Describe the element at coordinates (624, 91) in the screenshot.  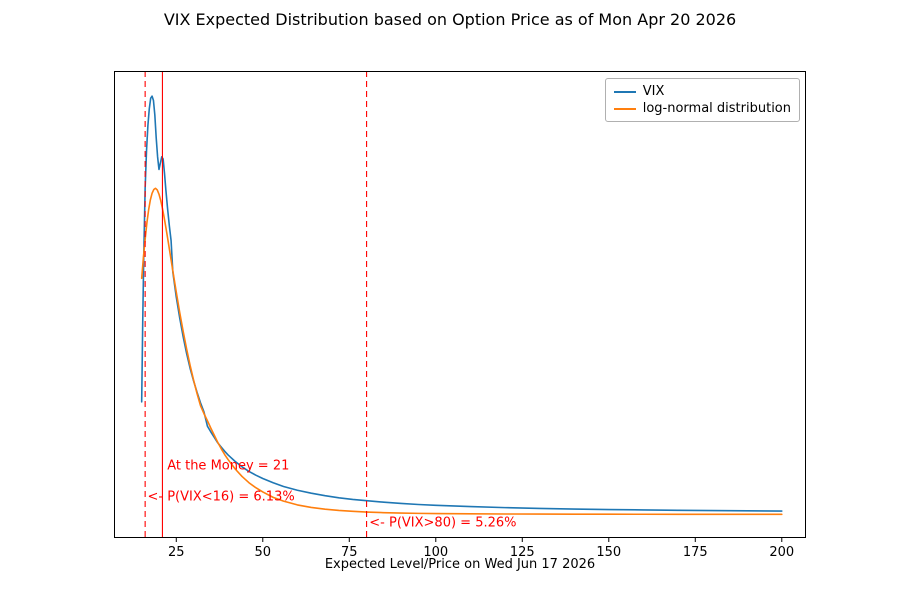
I see `vix-line-swatch` at that location.